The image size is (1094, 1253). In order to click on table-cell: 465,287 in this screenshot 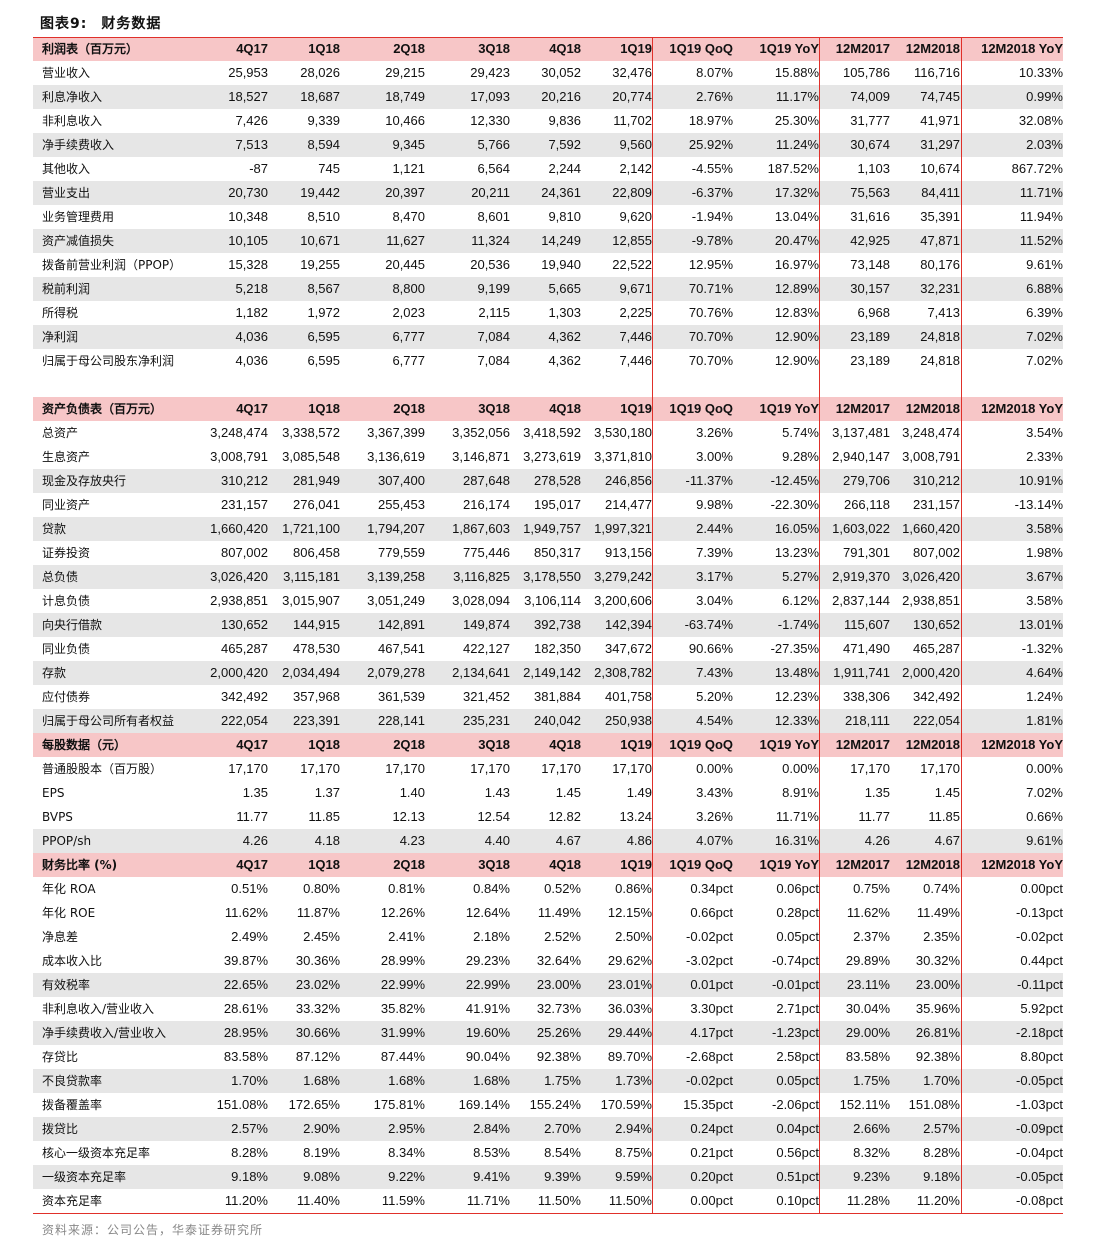, I will do `click(244, 648)`.